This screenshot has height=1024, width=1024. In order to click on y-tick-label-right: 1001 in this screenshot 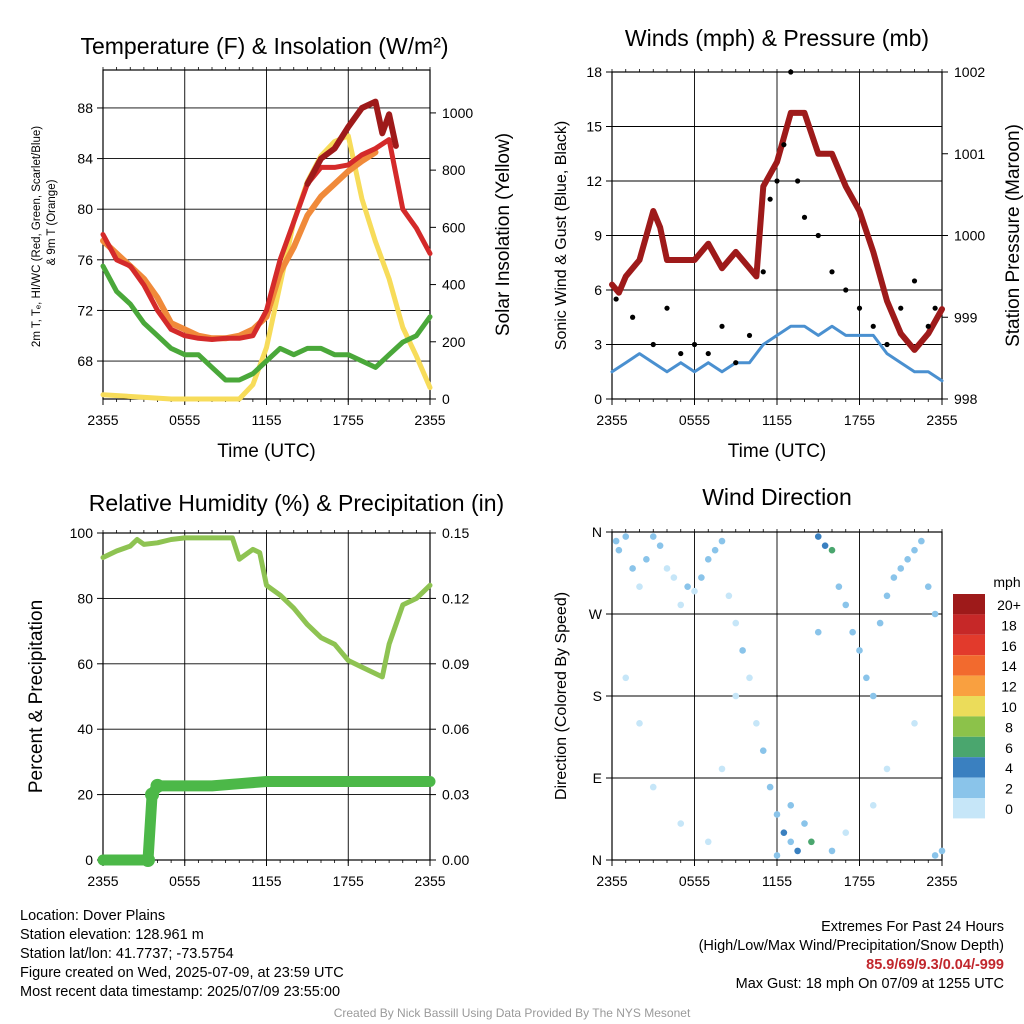, I will do `click(969, 154)`.